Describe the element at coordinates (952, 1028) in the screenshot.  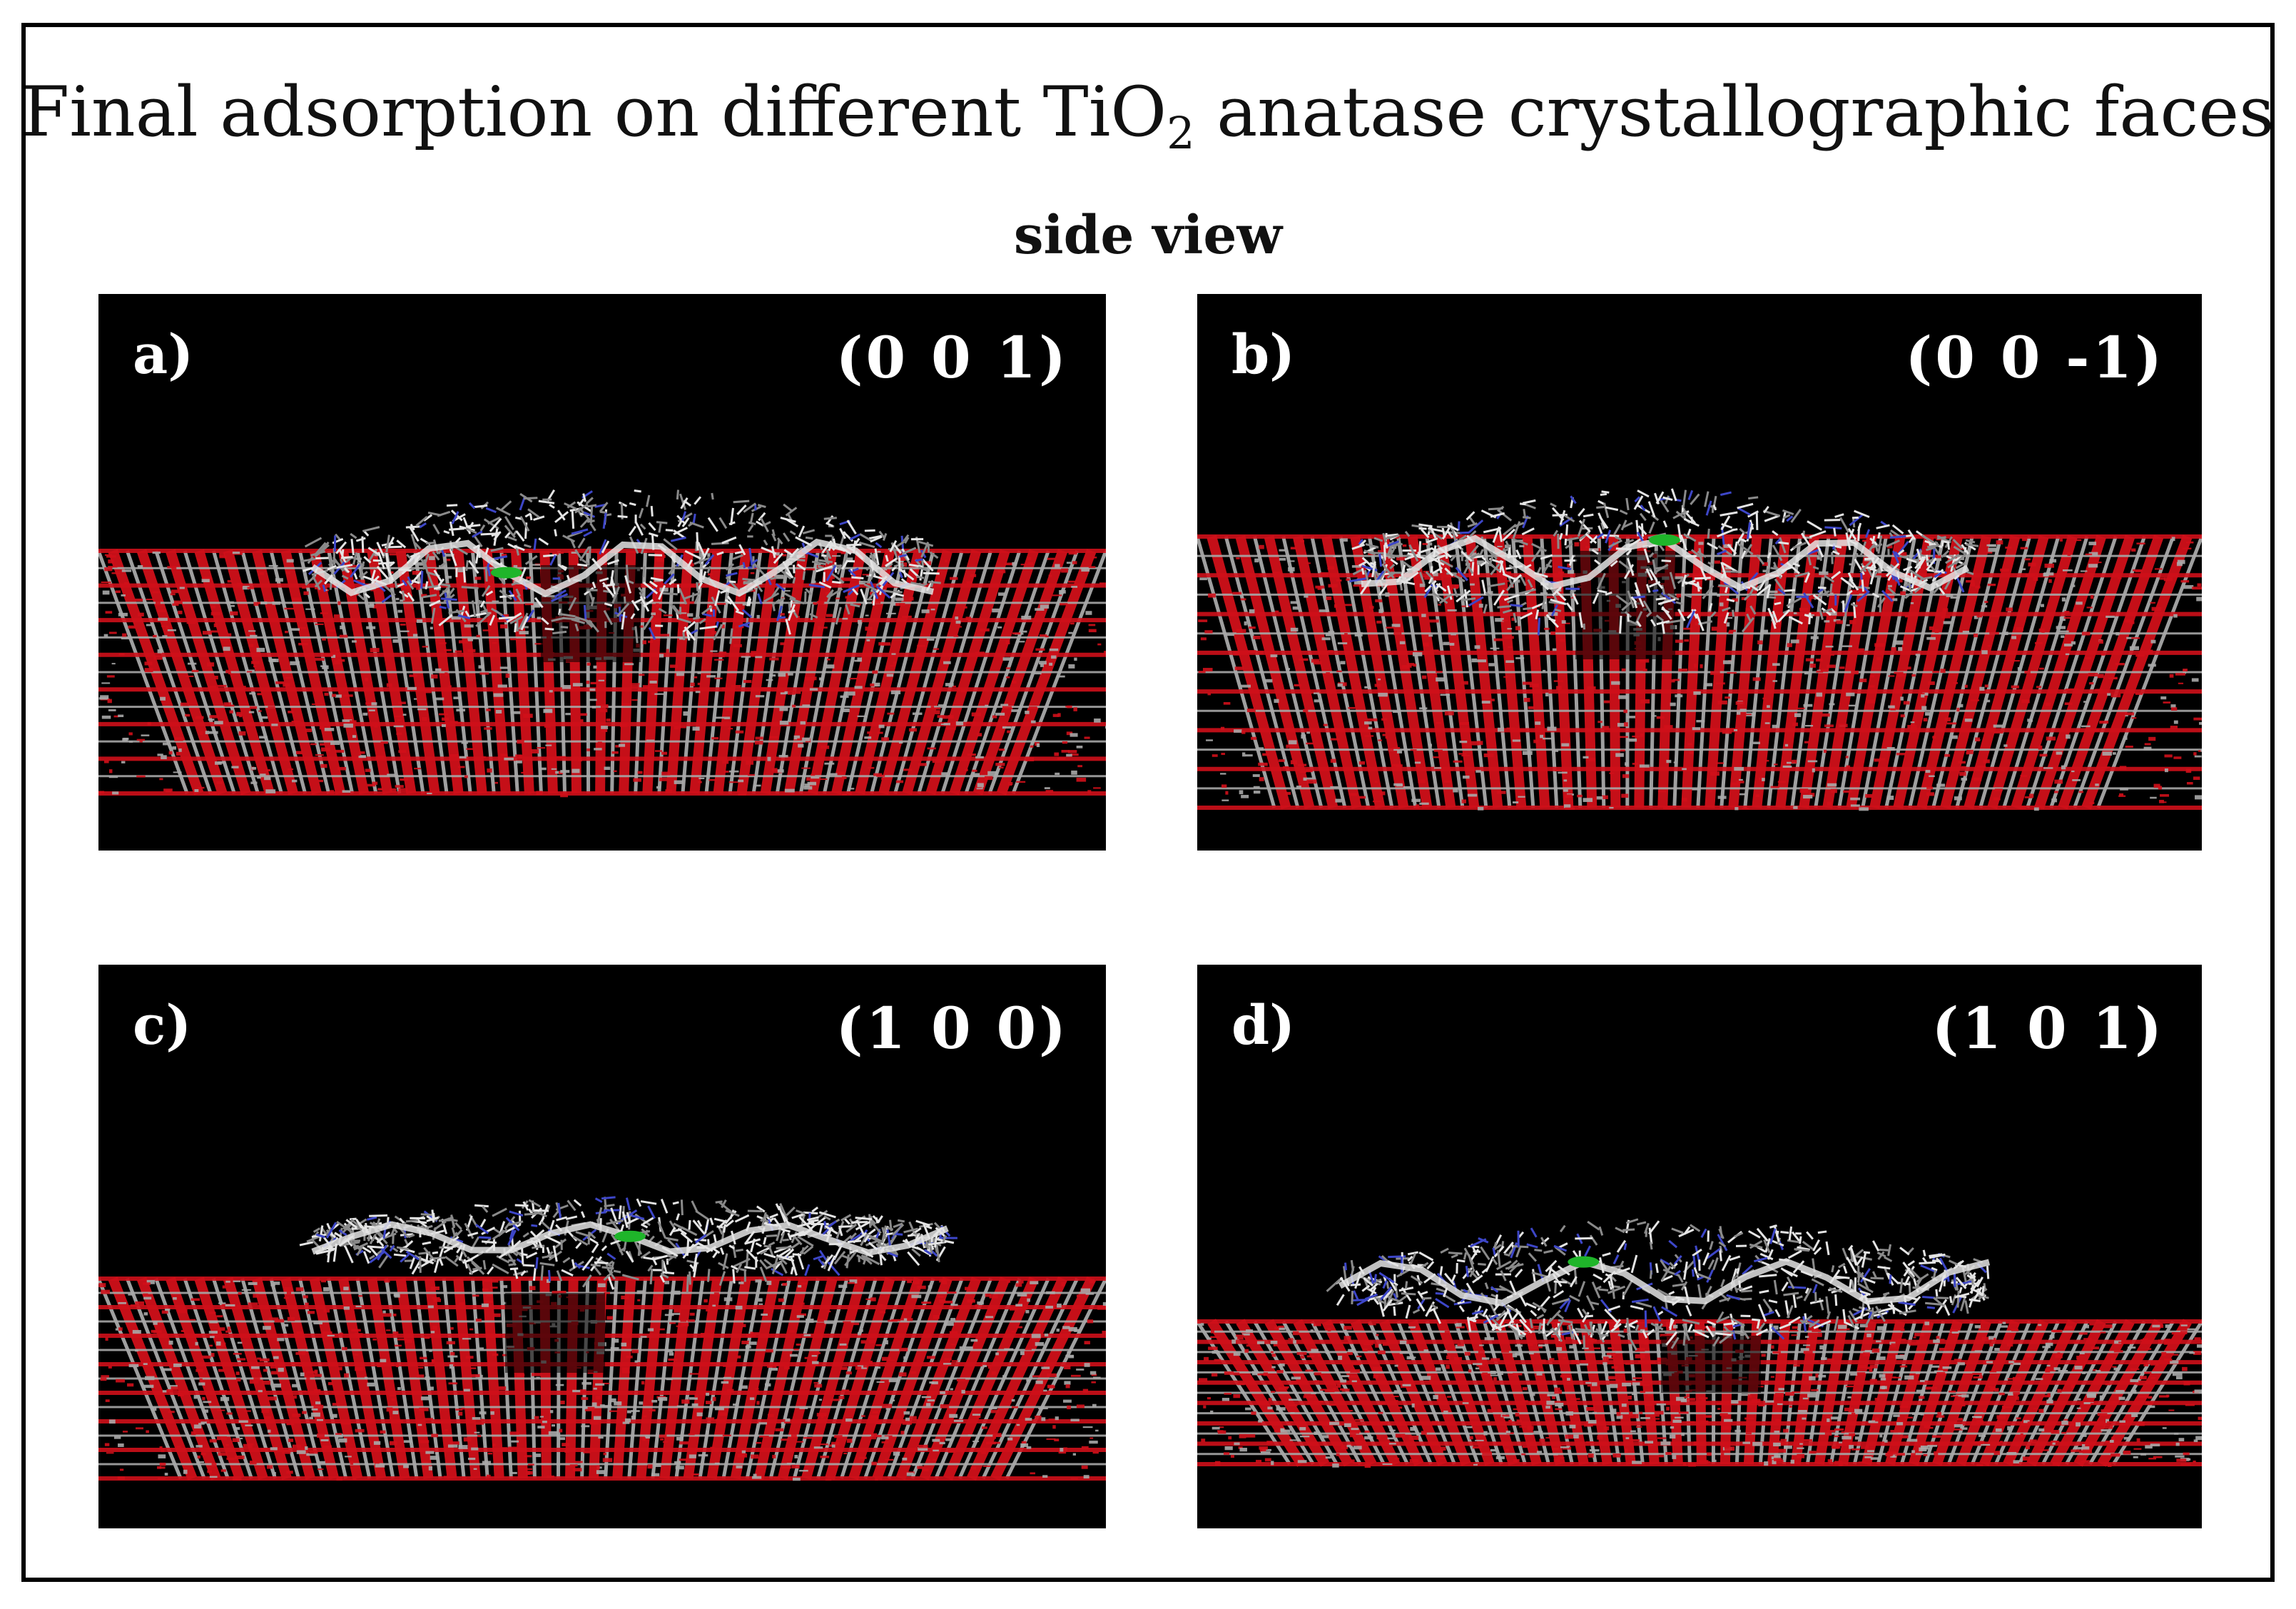
I see `panel-c-face-index: (1 0 0)` at that location.